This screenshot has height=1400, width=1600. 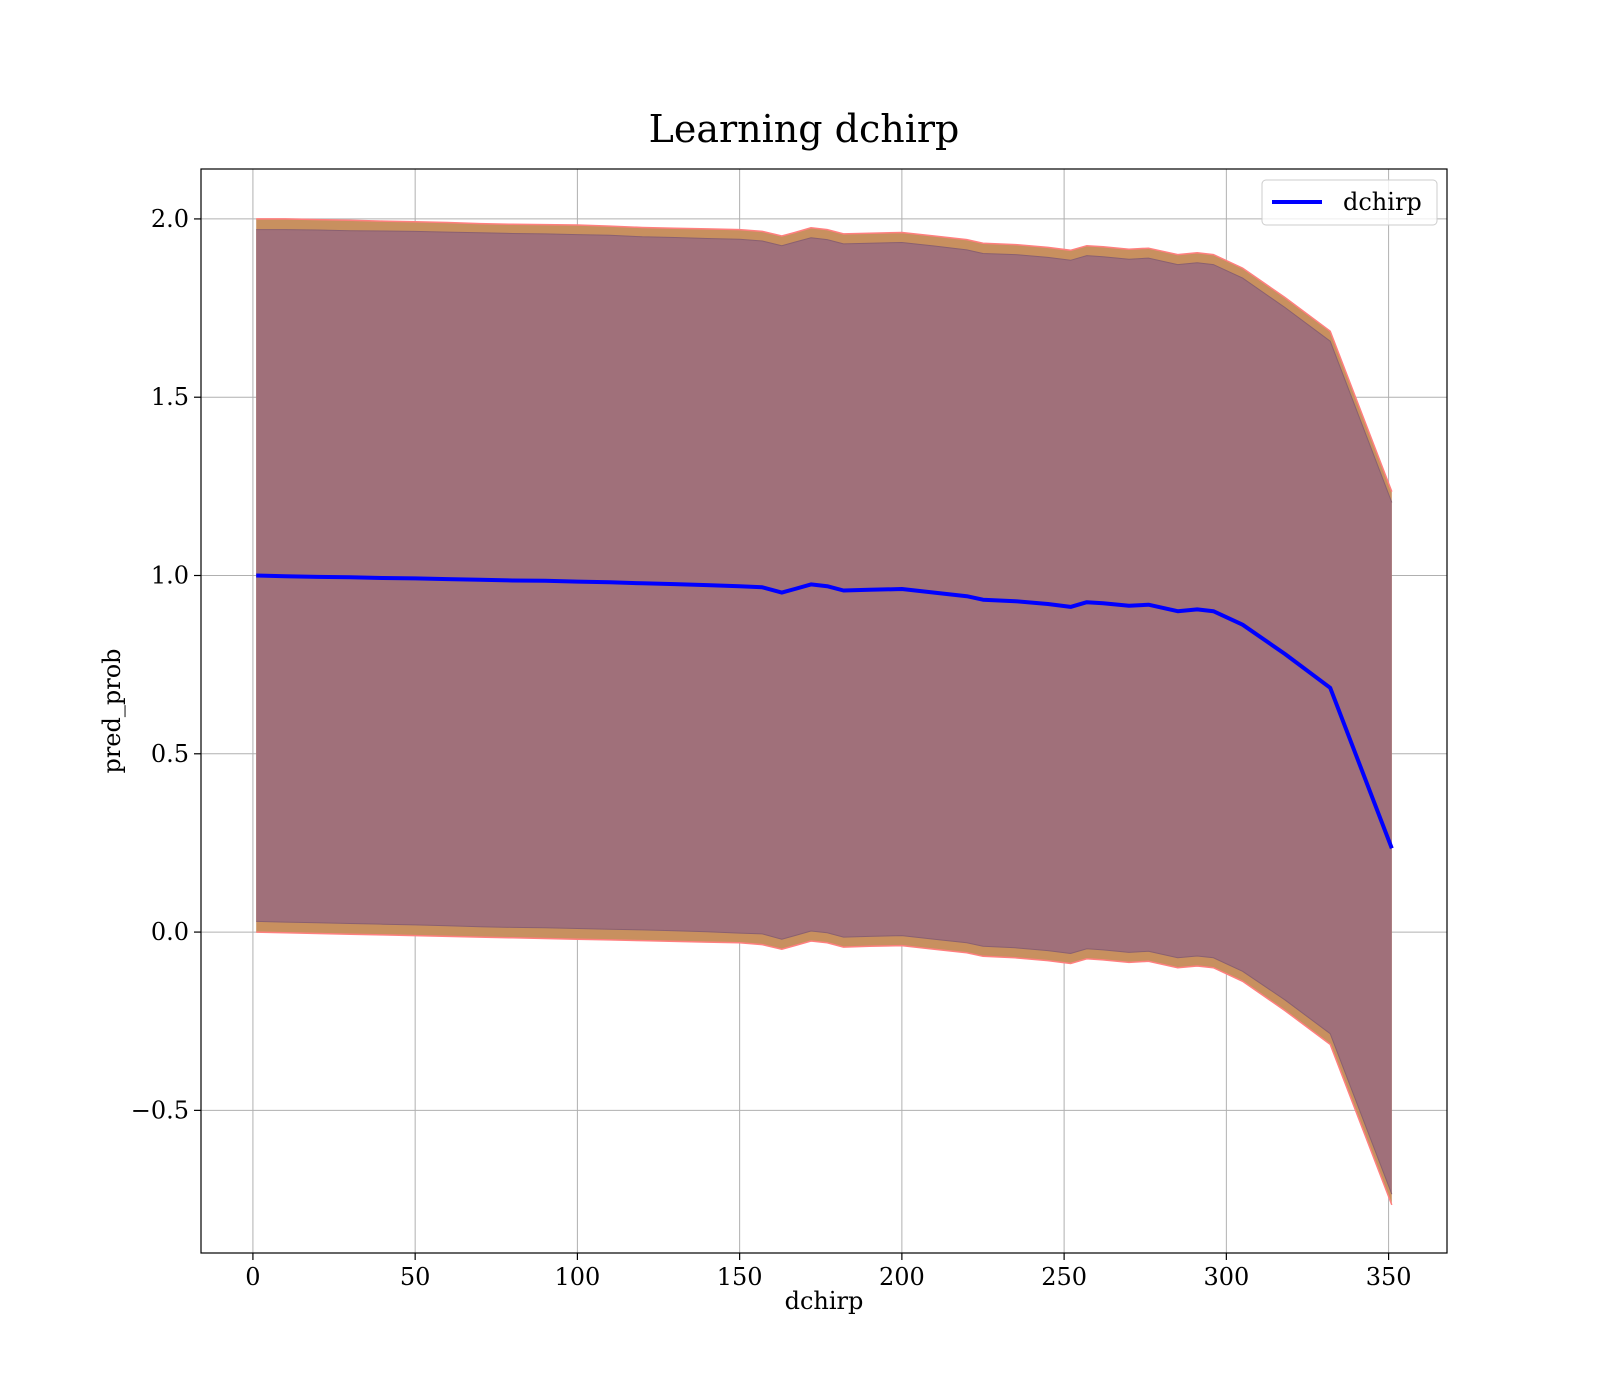 I want to click on series-layer, so click(x=825, y=711).